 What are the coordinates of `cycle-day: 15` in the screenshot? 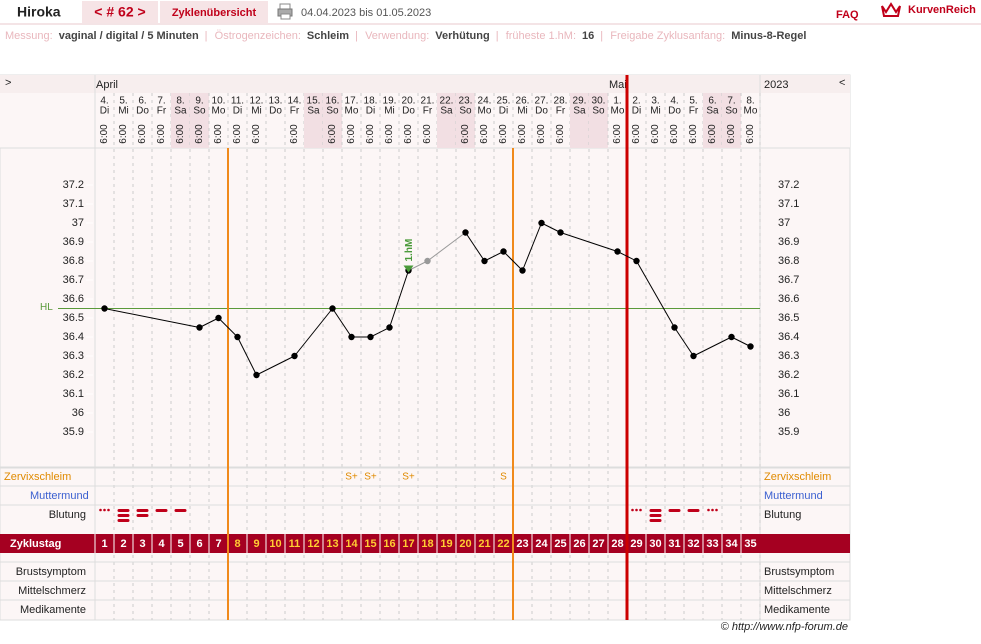 It's located at (370, 544).